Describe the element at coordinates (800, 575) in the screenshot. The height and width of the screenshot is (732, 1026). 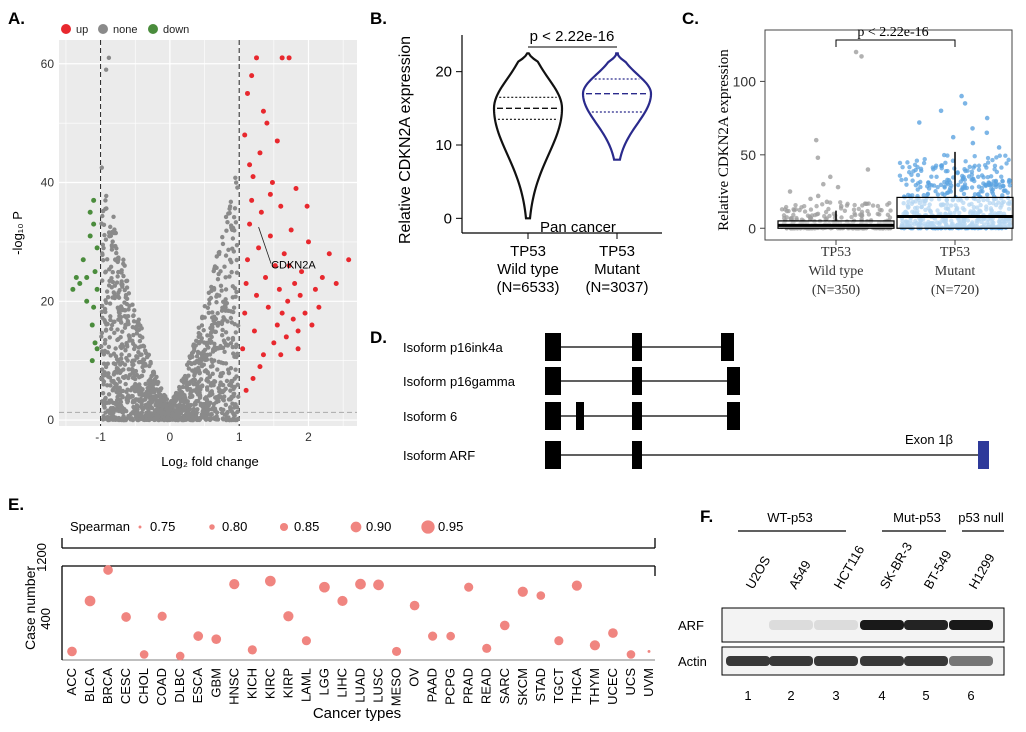
I see `blot-lane-label: A549` at that location.